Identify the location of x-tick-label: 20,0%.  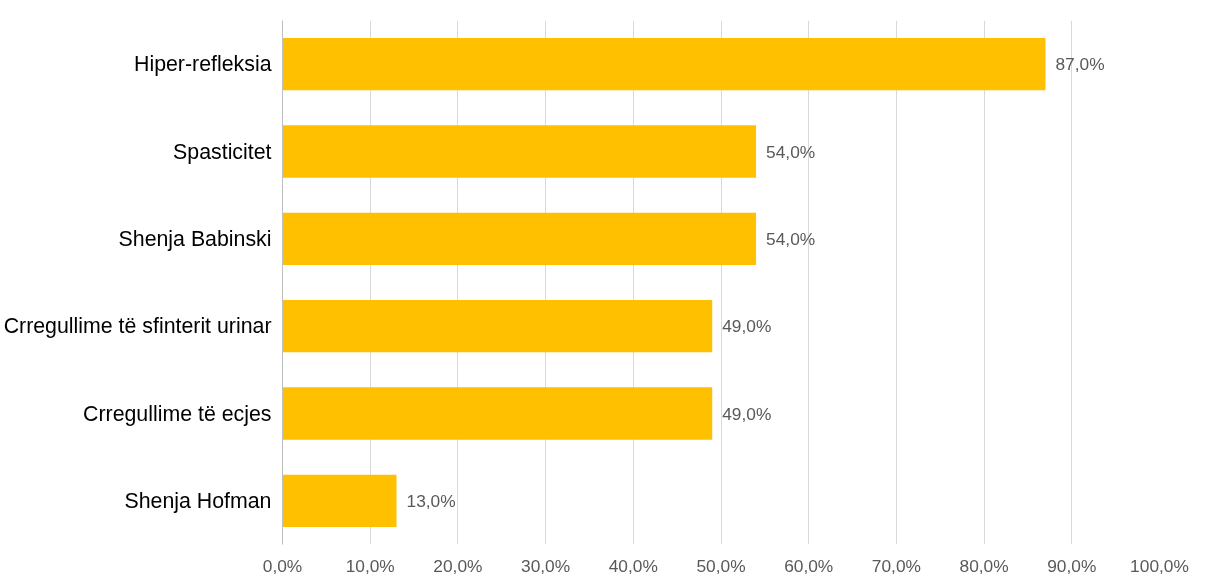
(458, 565).